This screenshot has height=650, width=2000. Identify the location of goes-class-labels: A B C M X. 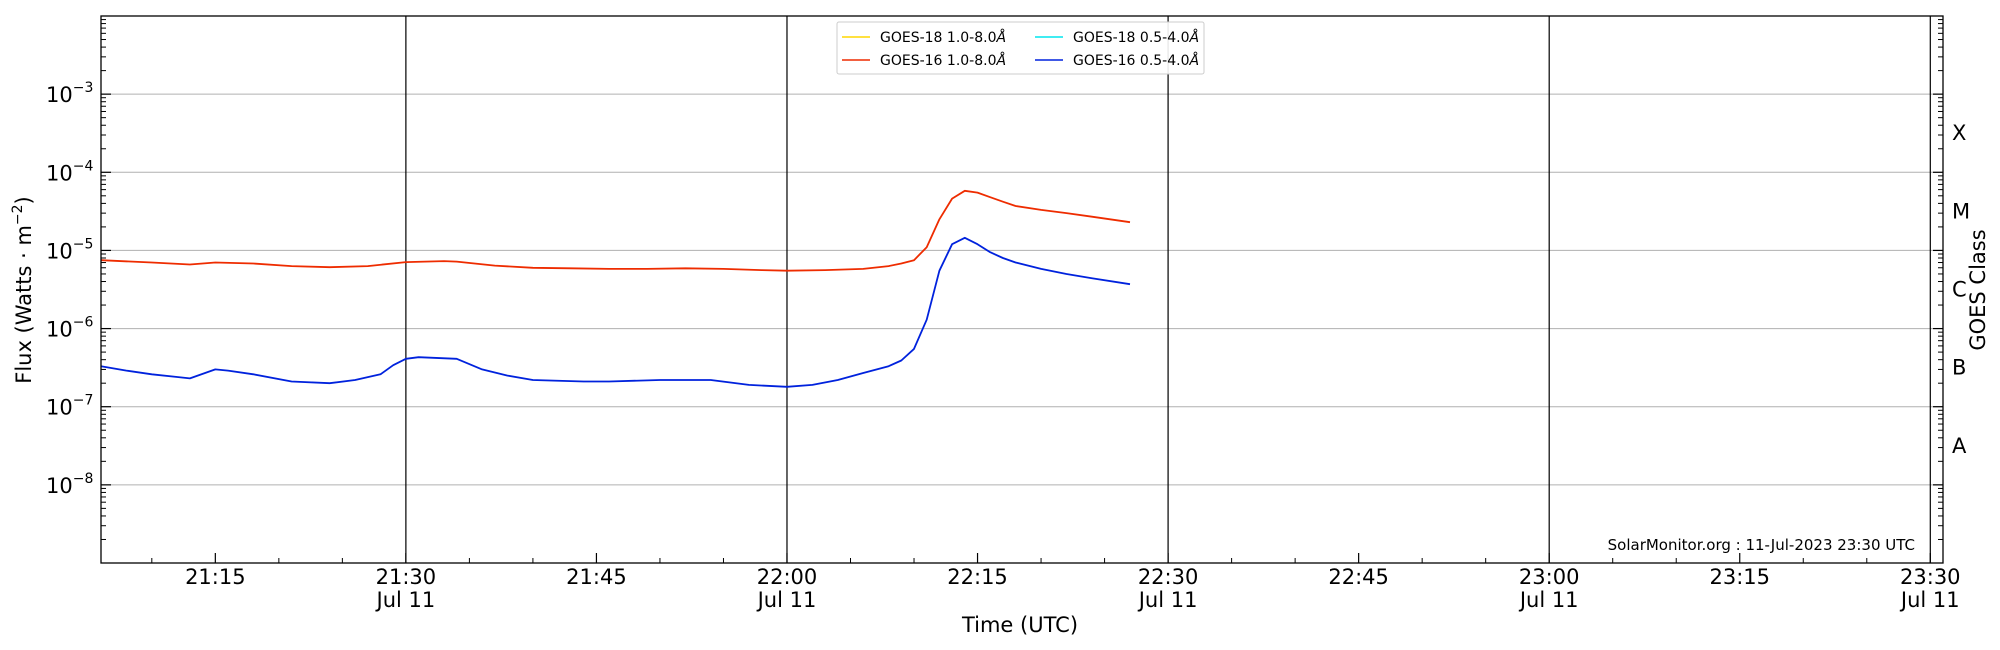
(1961, 289).